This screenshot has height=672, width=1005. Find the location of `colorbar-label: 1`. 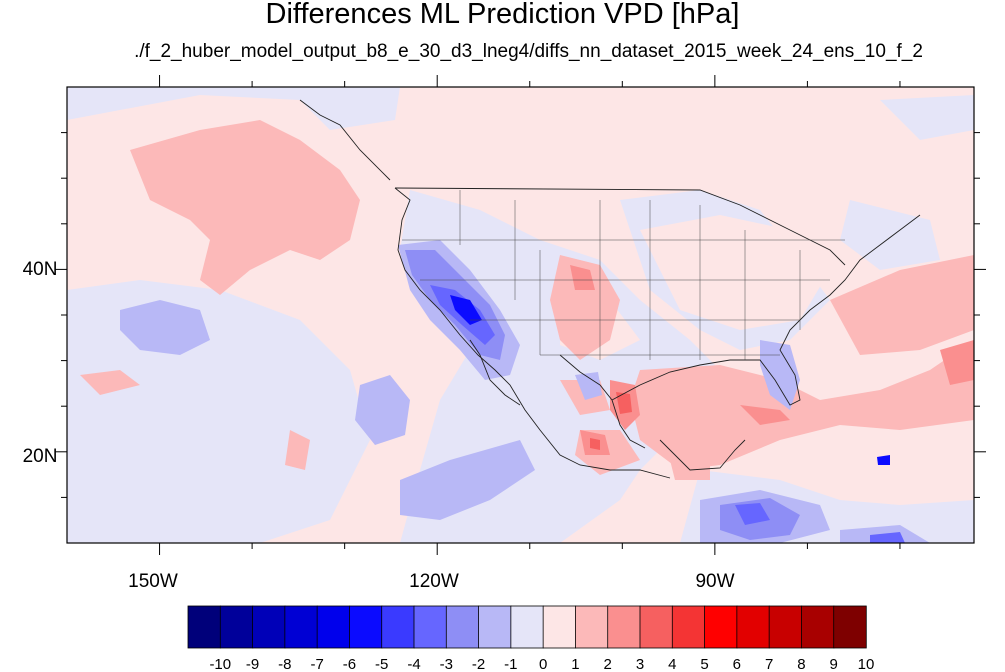

colorbar-label: 1 is located at coordinates (575, 664).